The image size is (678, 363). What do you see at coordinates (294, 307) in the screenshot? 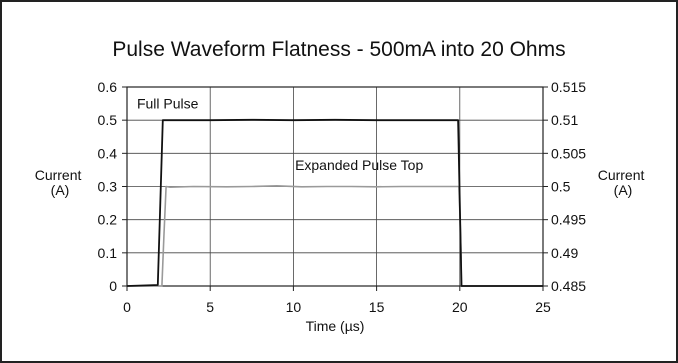
I see `x-tick-label: 10` at bounding box center [294, 307].